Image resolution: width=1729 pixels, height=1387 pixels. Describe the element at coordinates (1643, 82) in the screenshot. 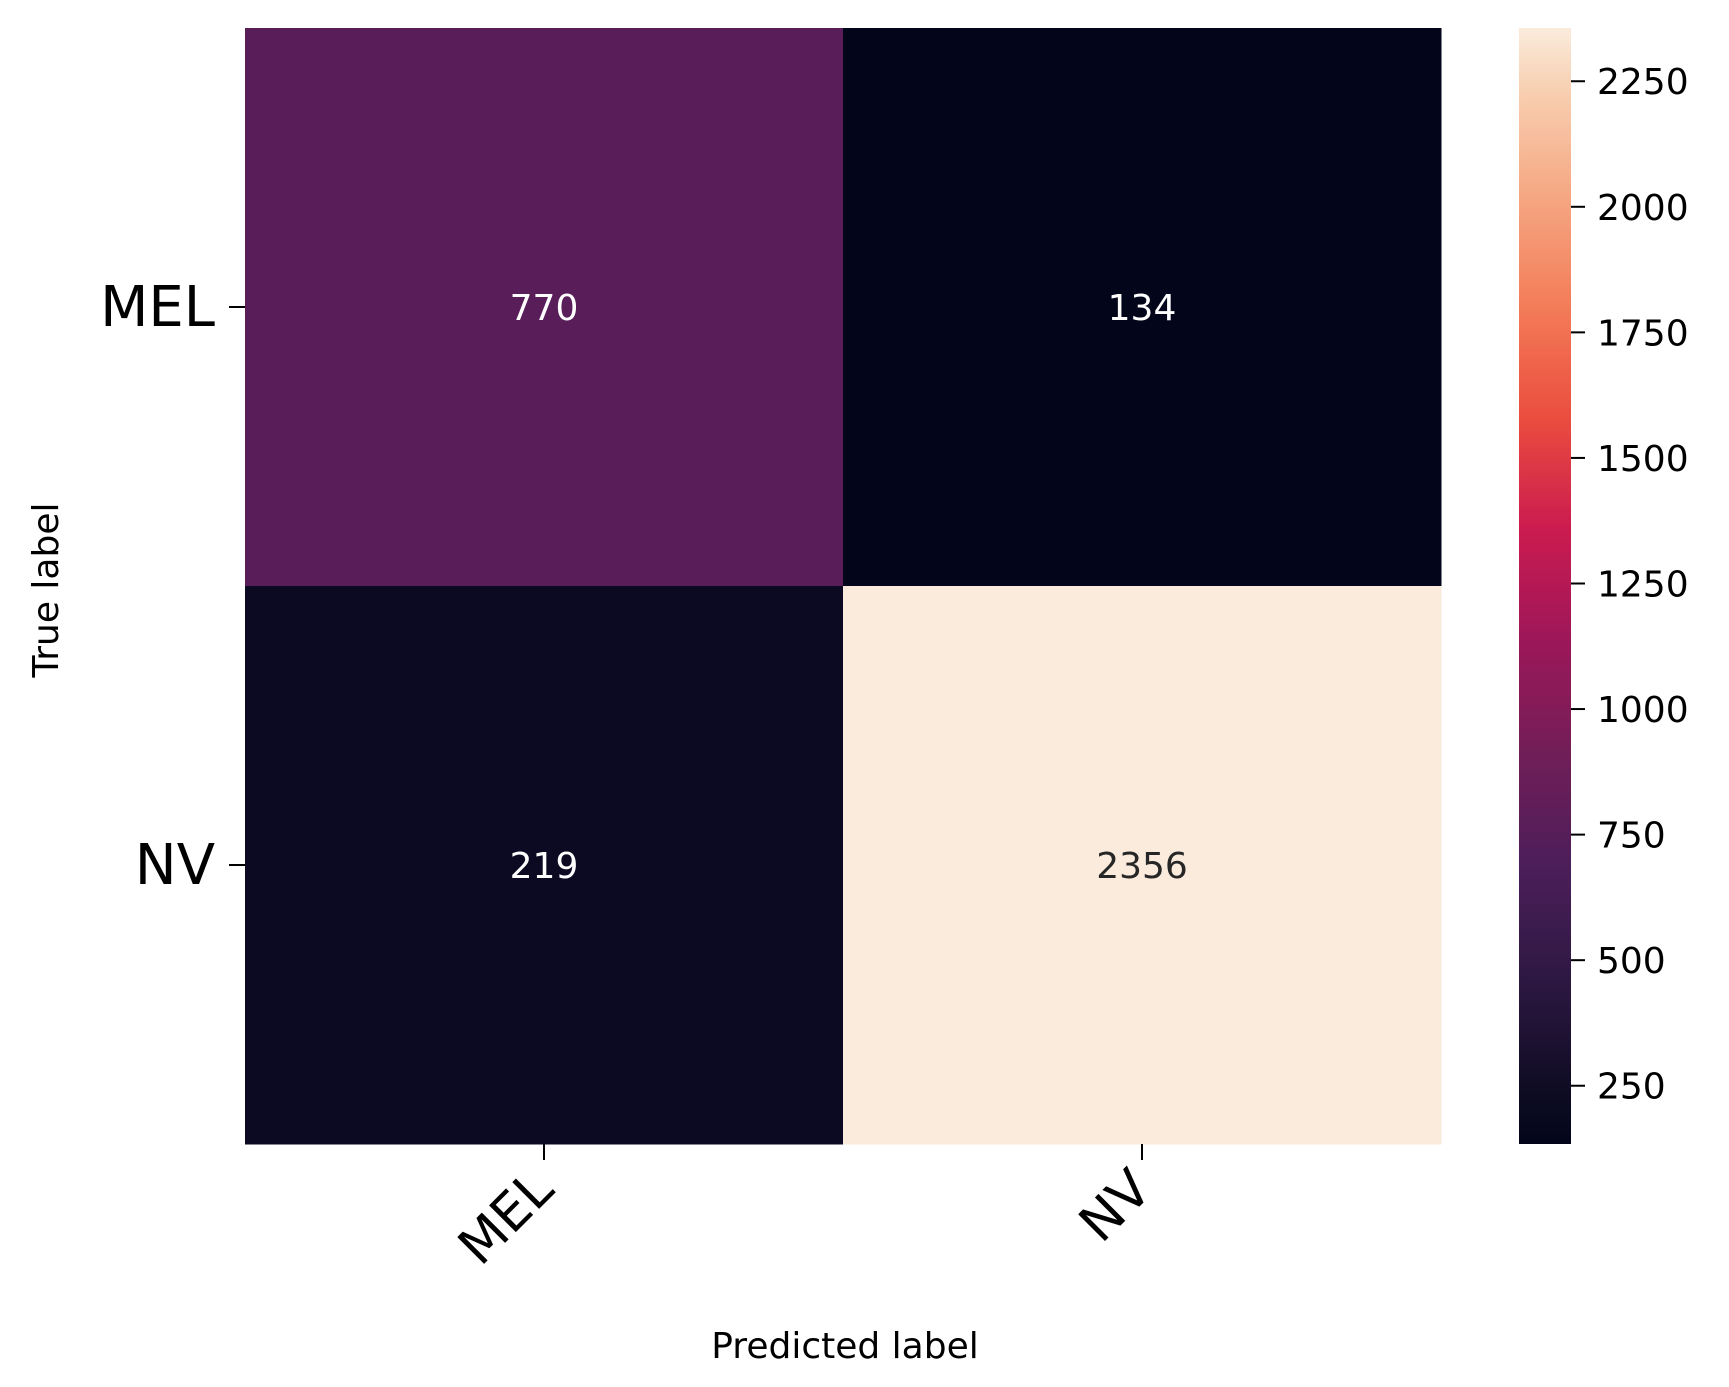

I see `colorbar-tick-label-8: 2250` at that location.